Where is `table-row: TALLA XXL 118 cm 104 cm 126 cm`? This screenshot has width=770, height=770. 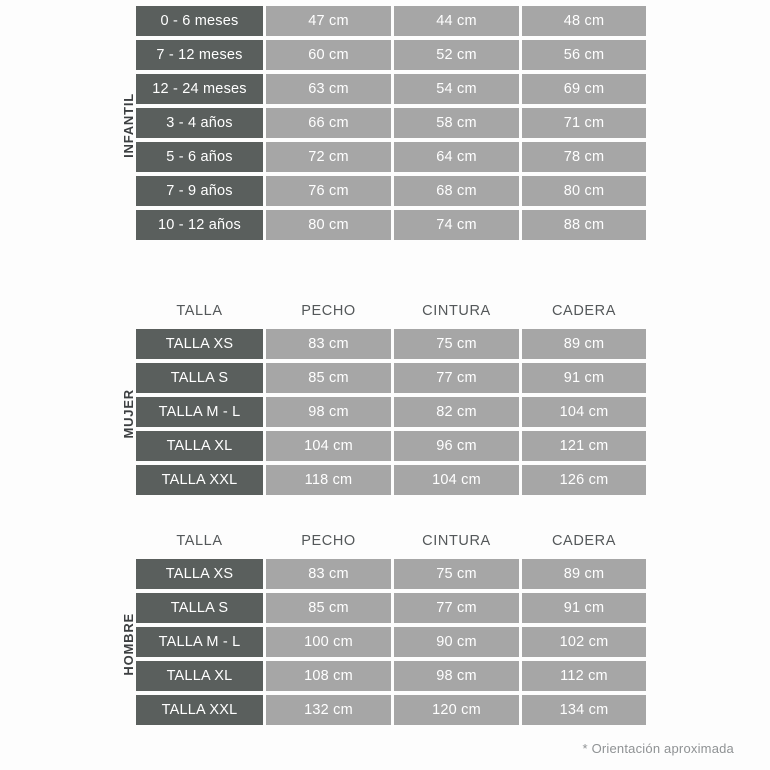
table-row: TALLA XXL 118 cm 104 cm 126 cm is located at coordinates (391, 480).